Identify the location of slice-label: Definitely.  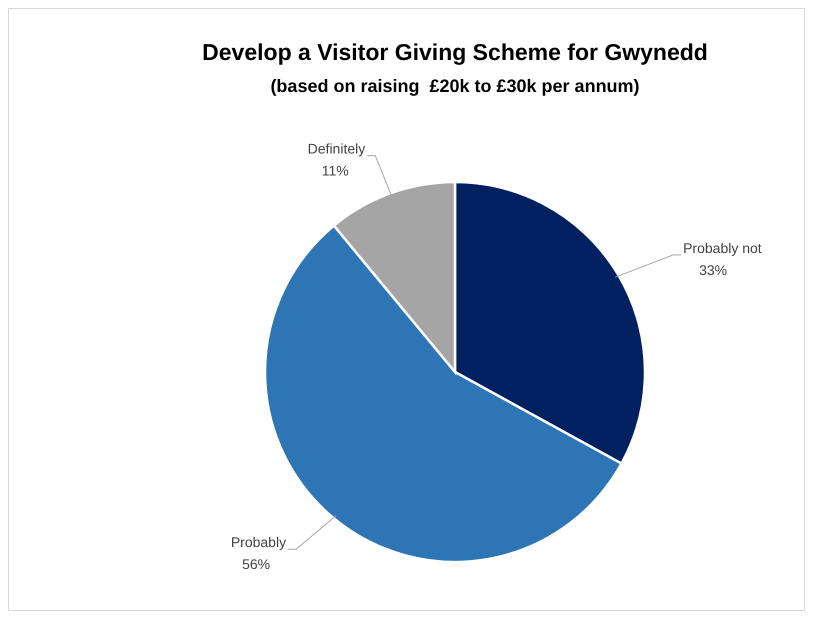
(337, 148).